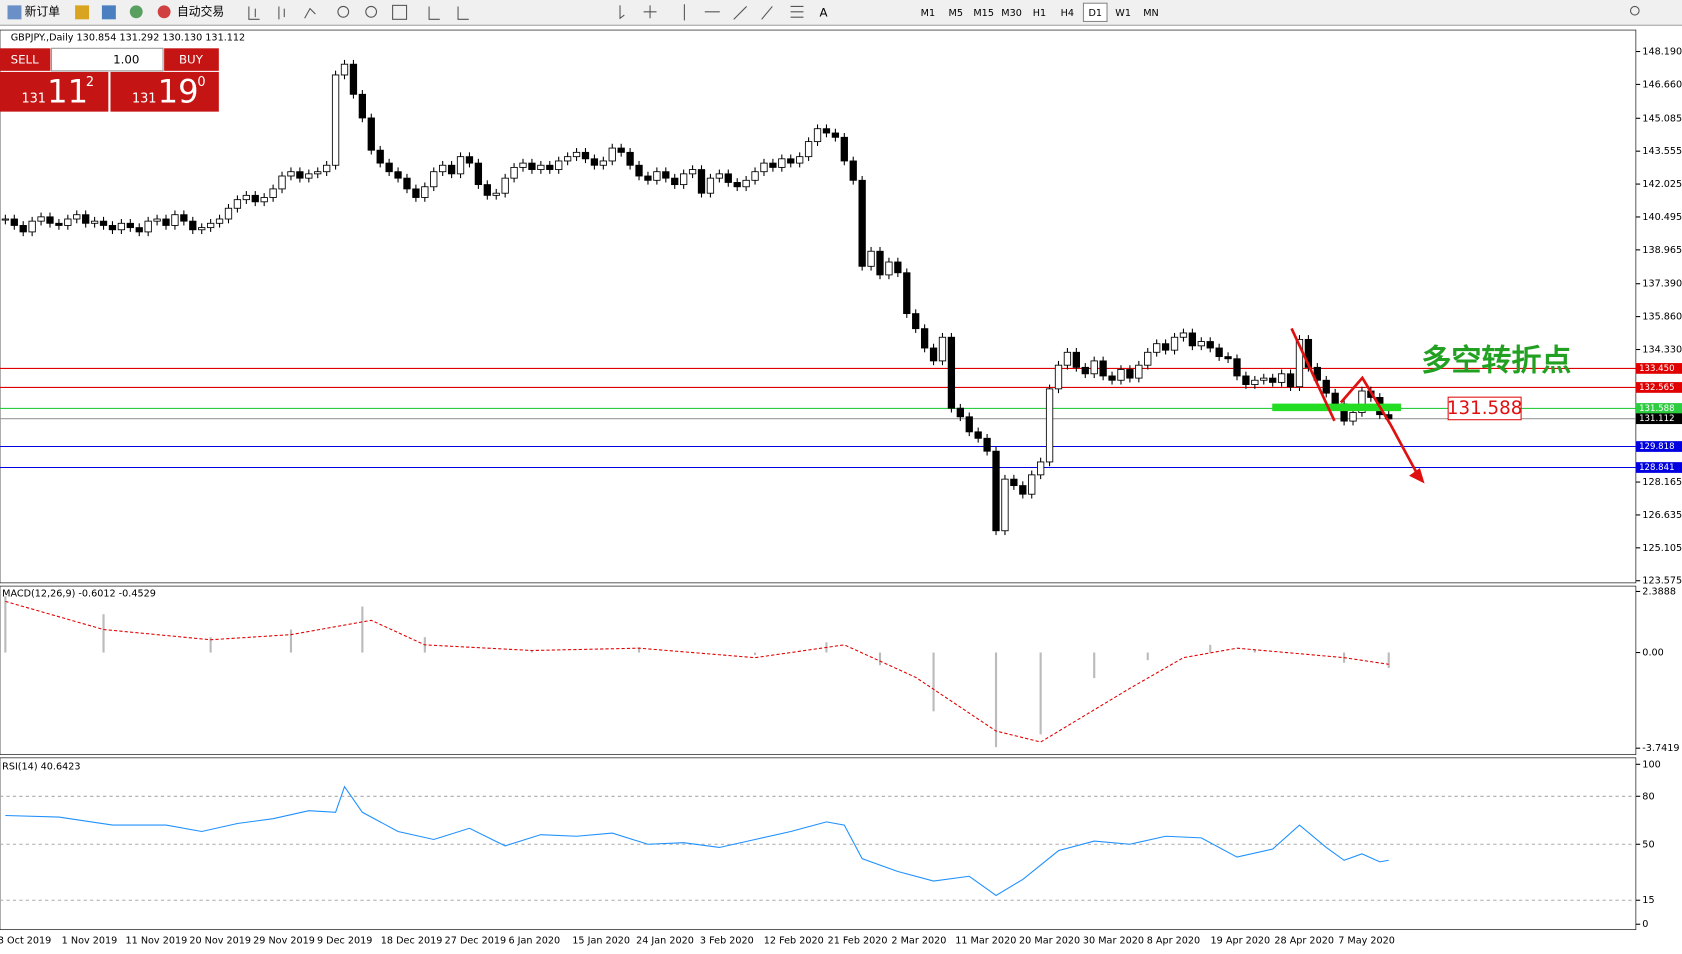 The image size is (1682, 954). Describe the element at coordinates (1660, 748) in the screenshot. I see `macd-tick-label: -3.7419` at that location.